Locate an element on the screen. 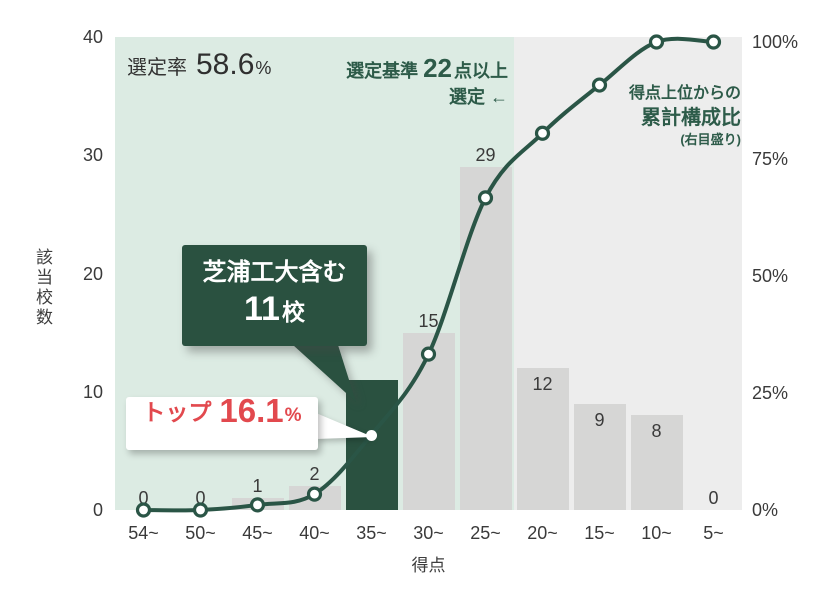  line-point-marker-highlight is located at coordinates (371, 435).